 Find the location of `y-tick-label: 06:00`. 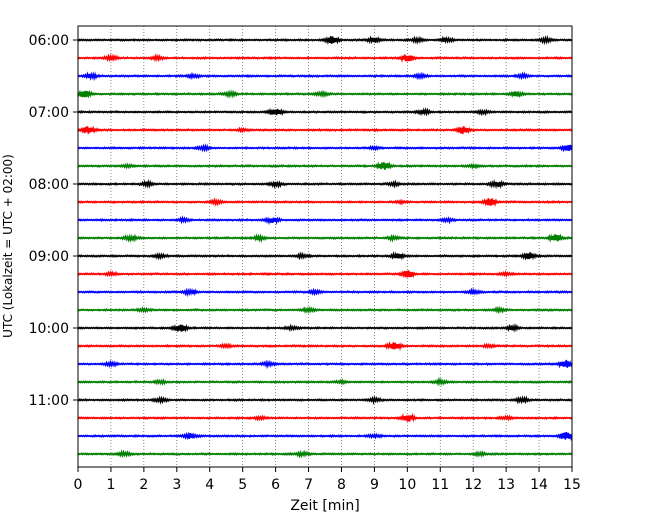

y-tick-label: 06:00 is located at coordinates (49, 41).